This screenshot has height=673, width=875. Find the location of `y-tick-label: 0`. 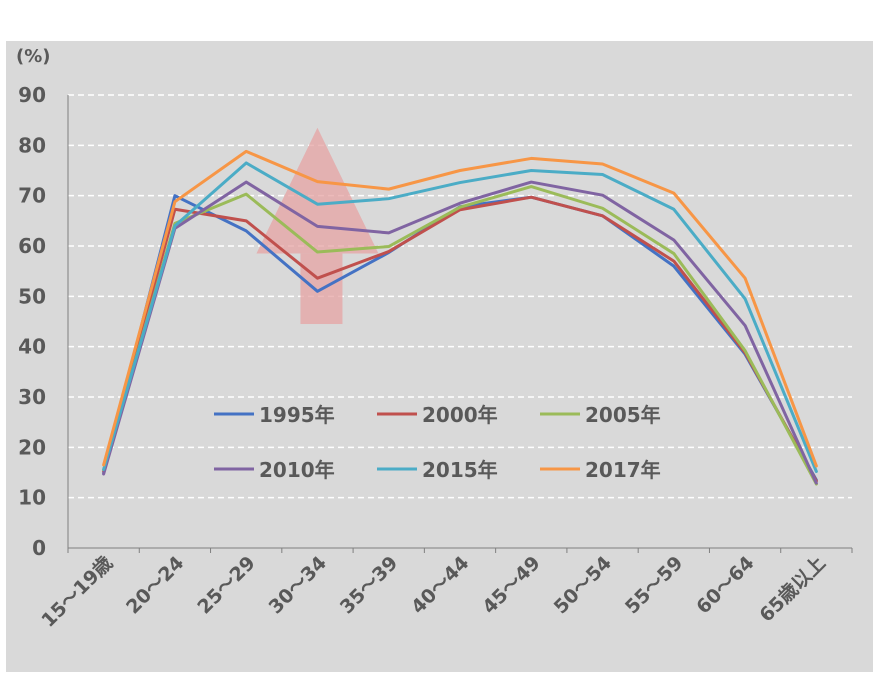

y-tick-label: 0 is located at coordinates (39, 548).